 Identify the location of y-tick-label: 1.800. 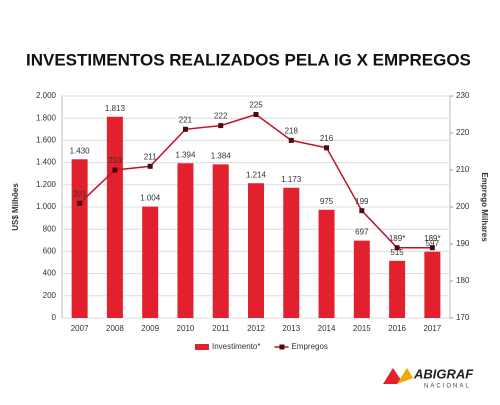
(46, 117).